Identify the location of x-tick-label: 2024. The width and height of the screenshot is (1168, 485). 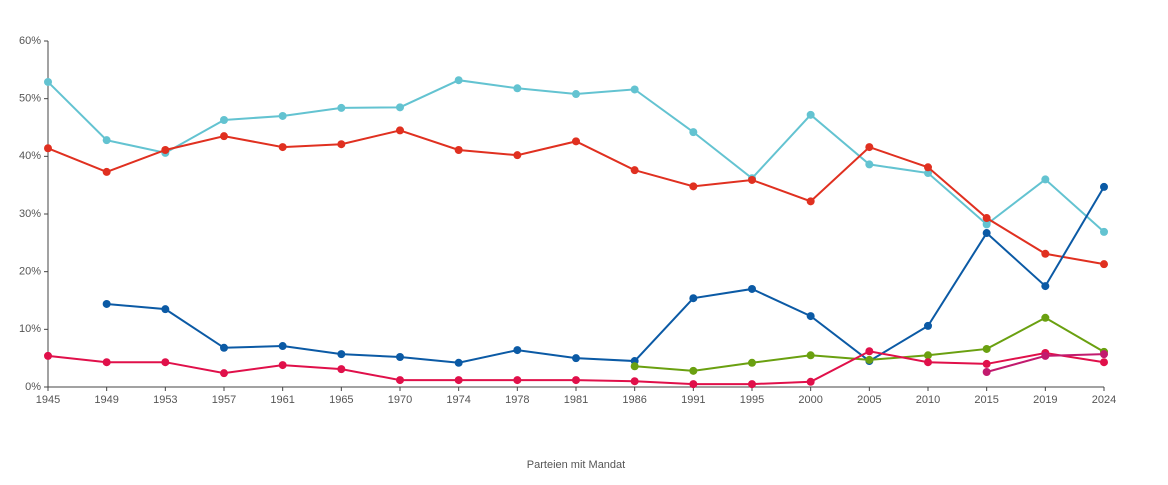
(1104, 400).